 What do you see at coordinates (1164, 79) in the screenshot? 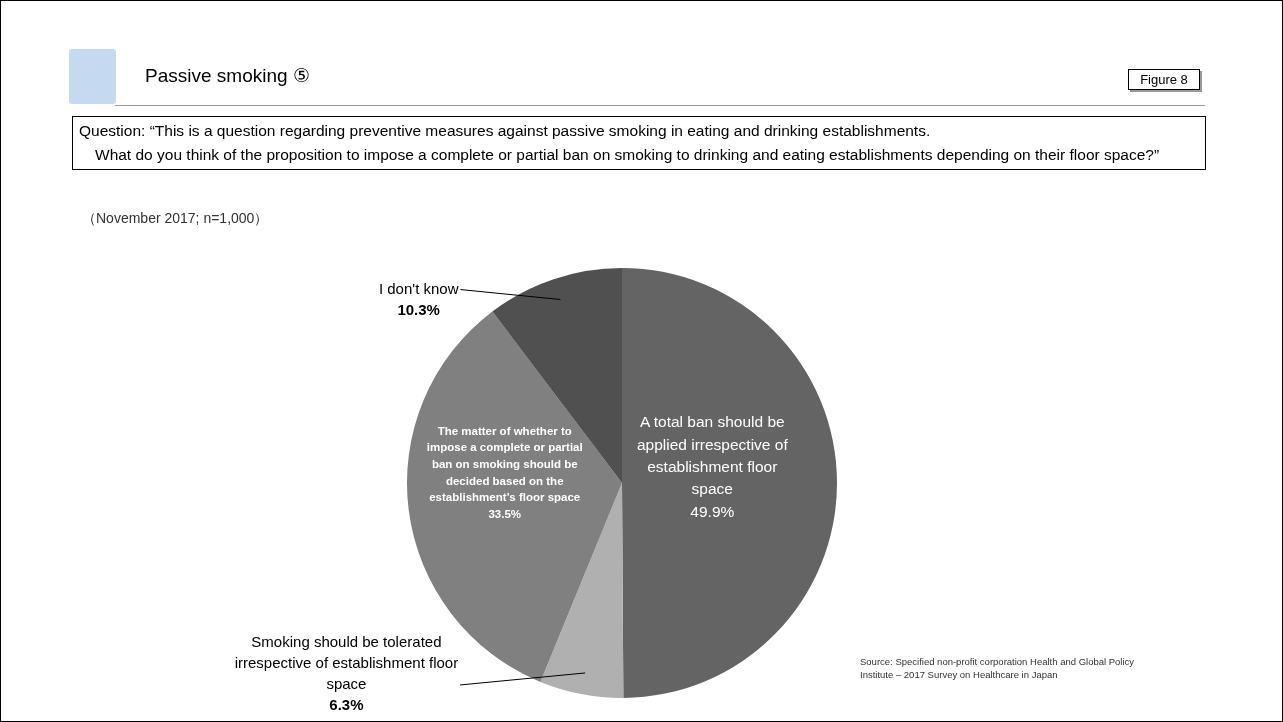
I see `caption: Figure 8` at bounding box center [1164, 79].